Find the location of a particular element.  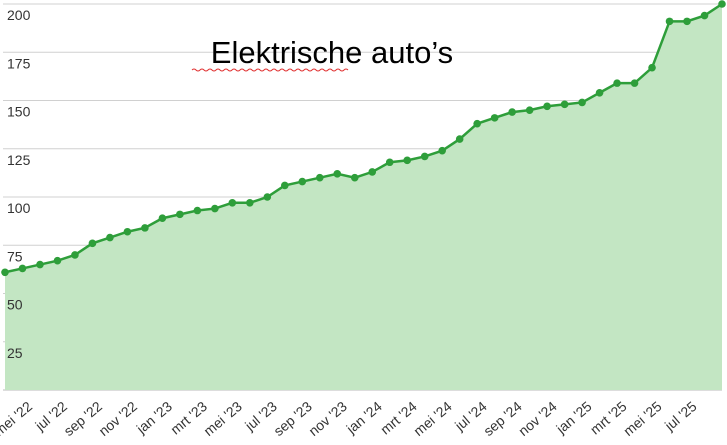

x-tick-label: mei '22 is located at coordinates (17, 418).